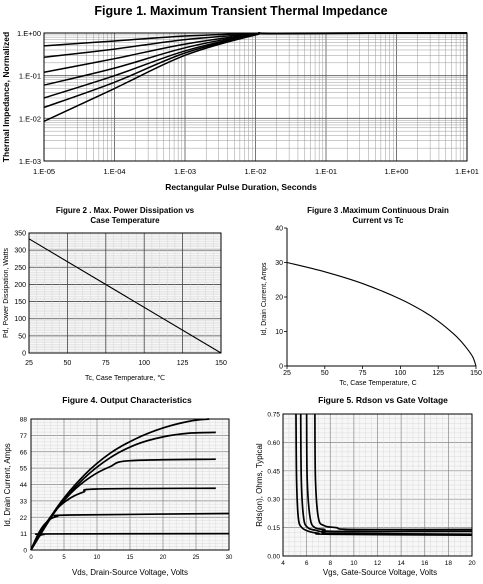 Image resolution: width=483 pixels, height=584 pixels. I want to click on y-tick-label: 88, so click(24, 420).